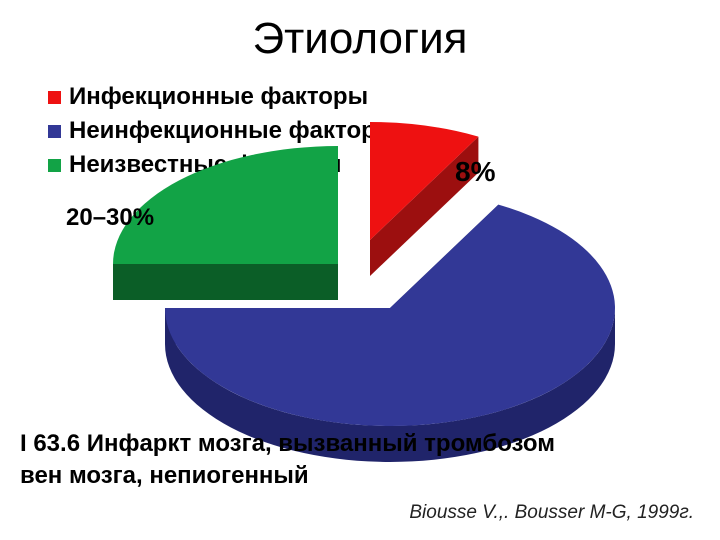  Describe the element at coordinates (225, 205) in the screenshot. I see `pie-slice-unknown` at that location.